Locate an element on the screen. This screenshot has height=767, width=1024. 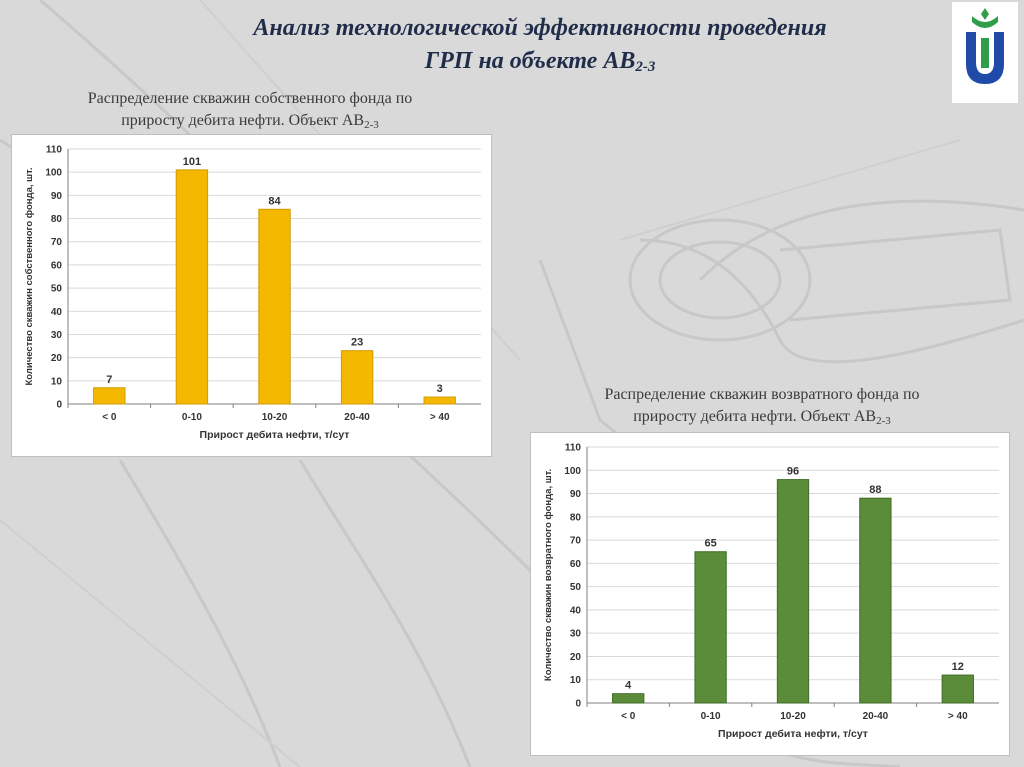
chart1-y-tick-label: 100 is located at coordinates (53, 173).